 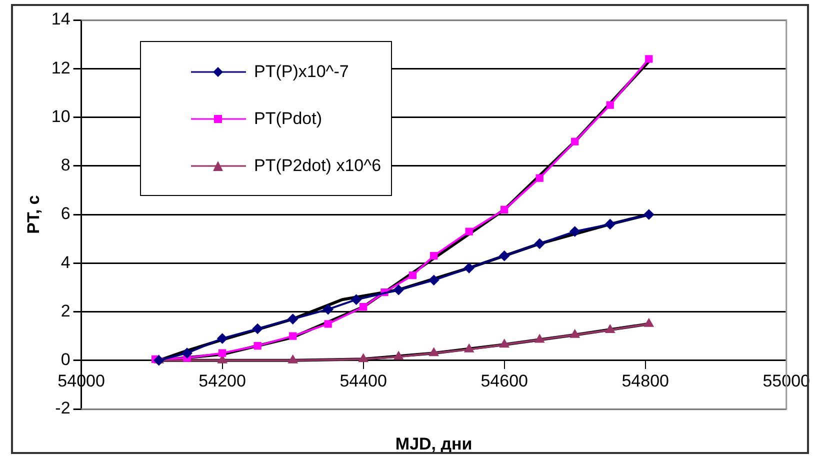 I want to click on y-tick-label: 2, so click(x=65, y=310).